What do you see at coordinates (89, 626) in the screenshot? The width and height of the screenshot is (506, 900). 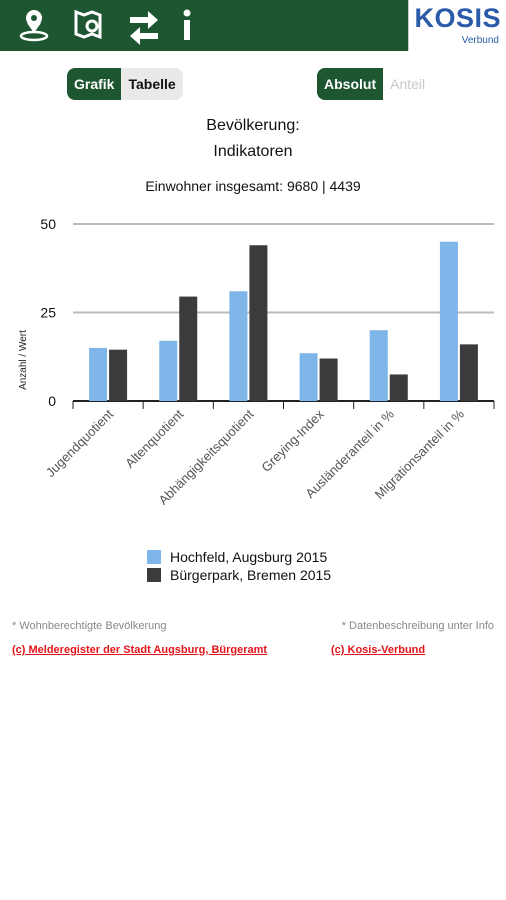 I see `footnote: * Wohnberechtigte Bevölkerung` at bounding box center [89, 626].